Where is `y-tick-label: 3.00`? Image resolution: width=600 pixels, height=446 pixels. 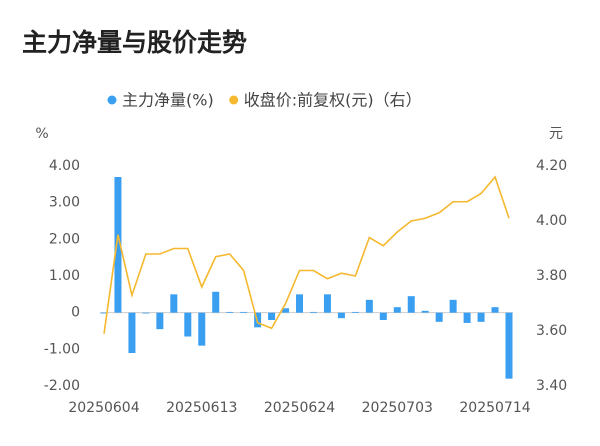
y-tick-label: 3.00 is located at coordinates (64, 203).